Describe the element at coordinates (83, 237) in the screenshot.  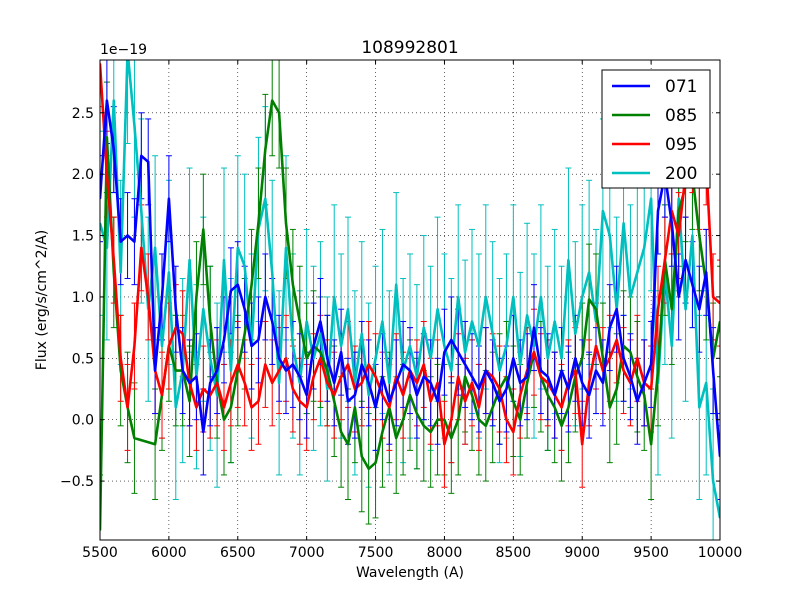
I see `y-tick-label: 1.5` at that location.